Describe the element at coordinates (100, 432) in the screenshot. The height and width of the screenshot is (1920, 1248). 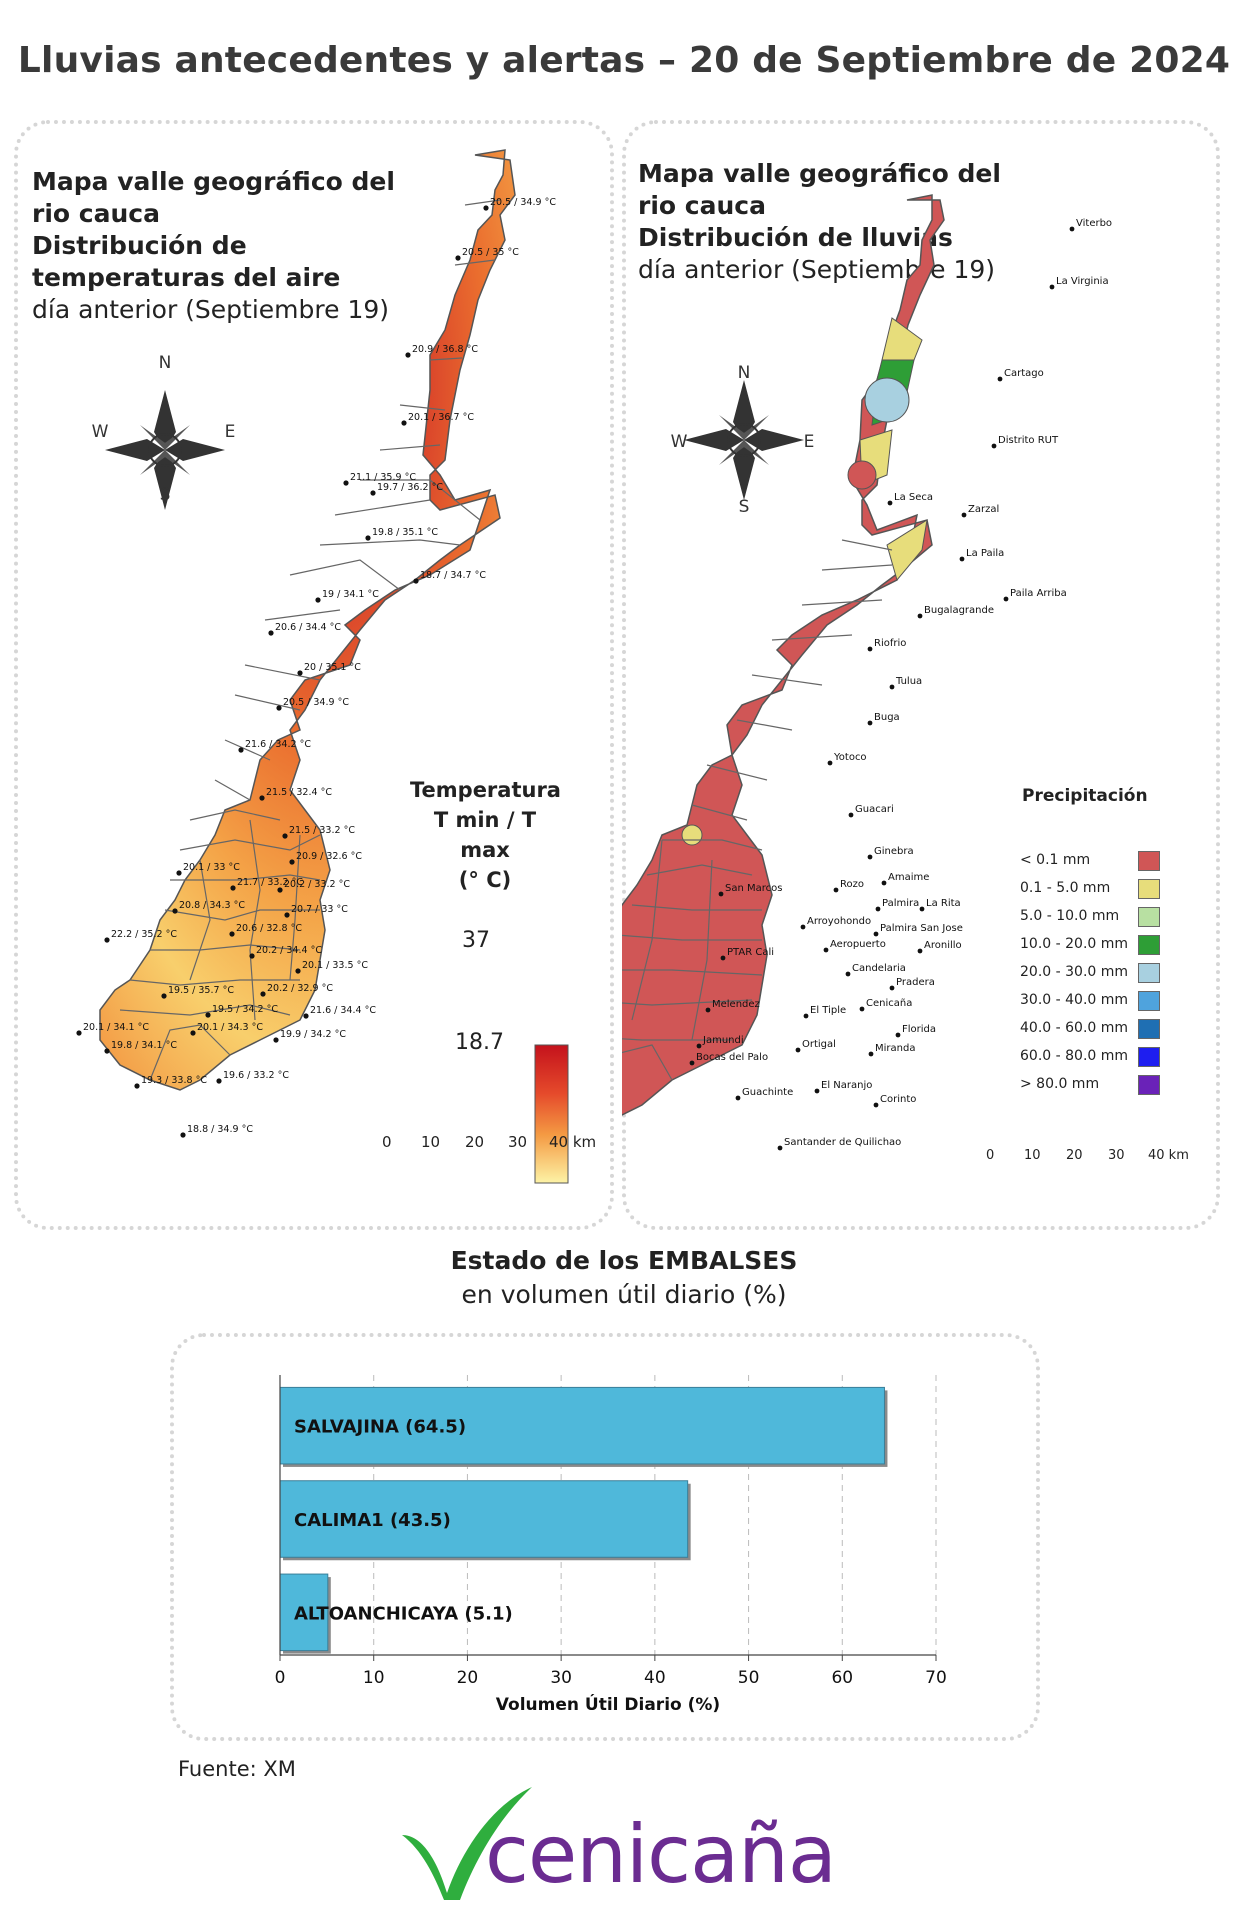
I see `compass-w: W` at that location.